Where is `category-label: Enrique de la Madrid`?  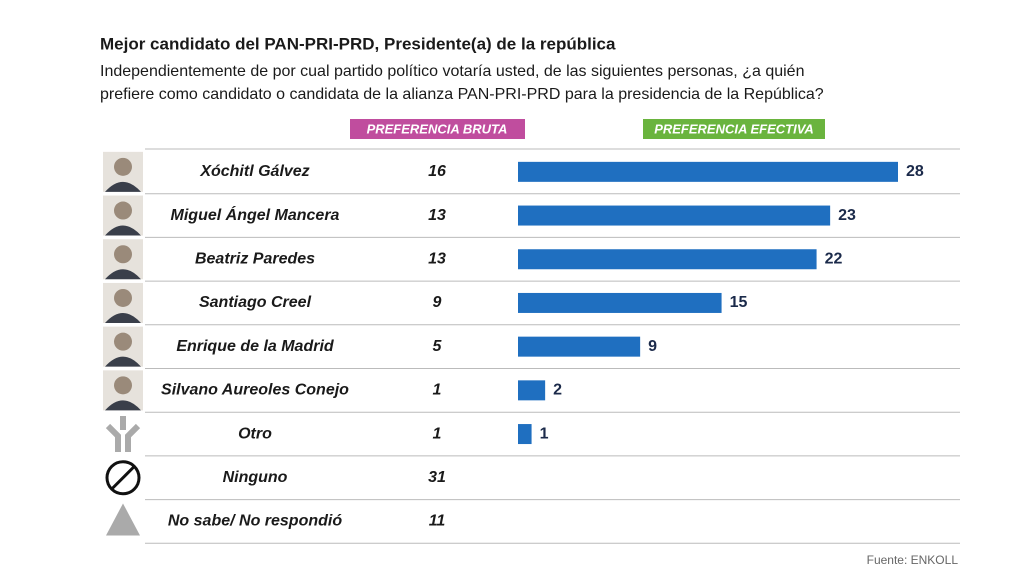
category-label: Enrique de la Madrid is located at coordinates (255, 346).